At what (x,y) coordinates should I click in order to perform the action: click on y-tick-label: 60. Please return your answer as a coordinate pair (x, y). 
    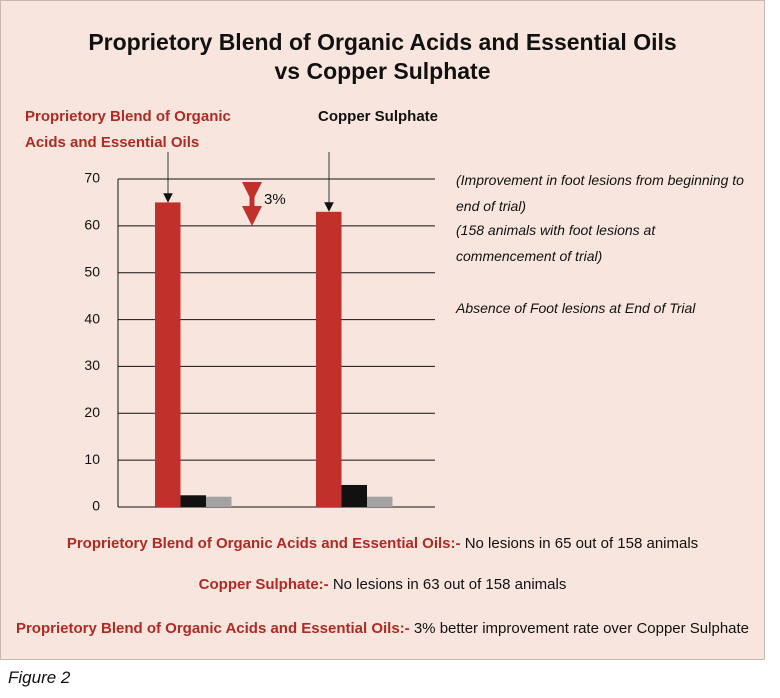
    Looking at the image, I should click on (92, 225).